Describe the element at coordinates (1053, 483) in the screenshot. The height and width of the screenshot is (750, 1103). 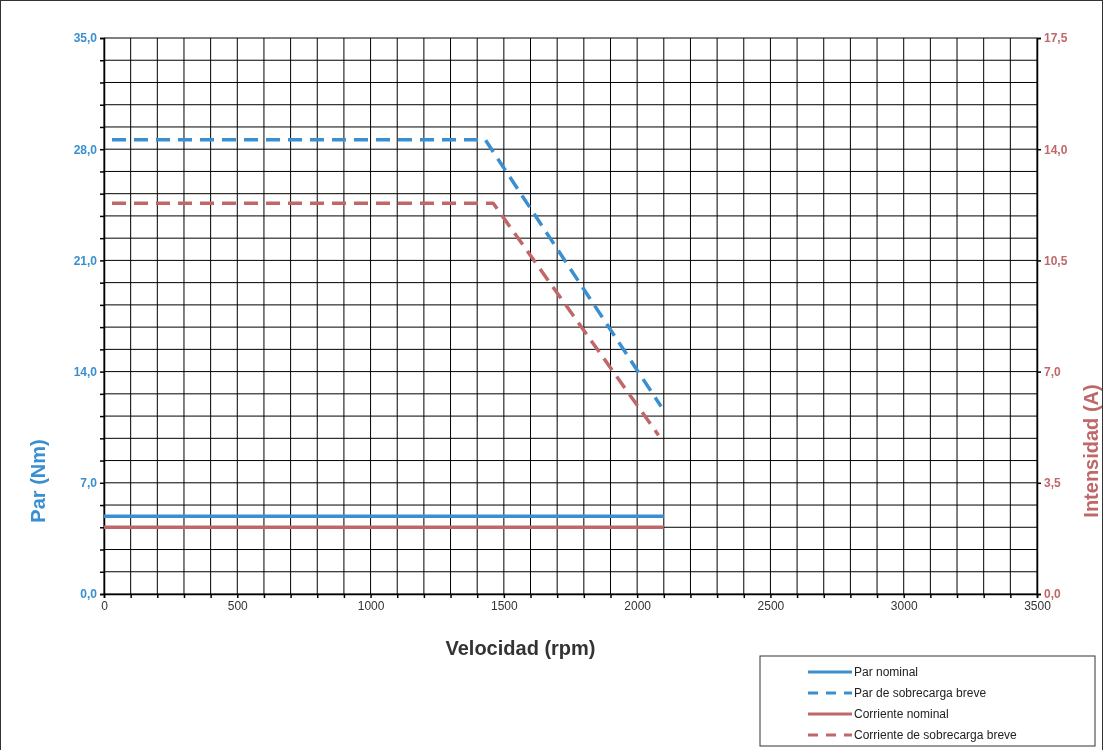
I see `y2-tick-label: 3,5` at that location.